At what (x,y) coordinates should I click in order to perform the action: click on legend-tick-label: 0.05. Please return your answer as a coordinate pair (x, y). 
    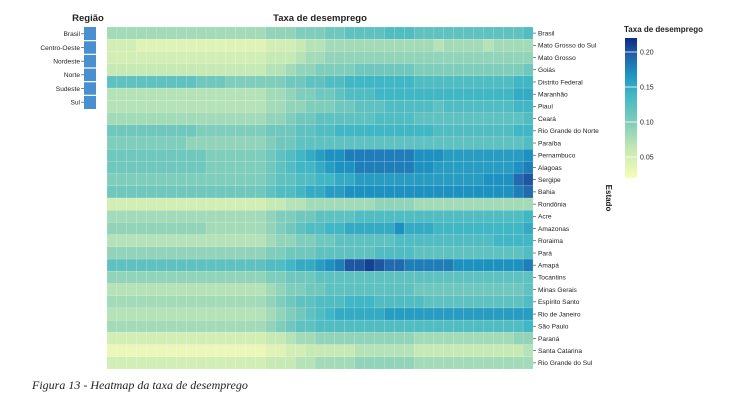
    Looking at the image, I should click on (647, 158).